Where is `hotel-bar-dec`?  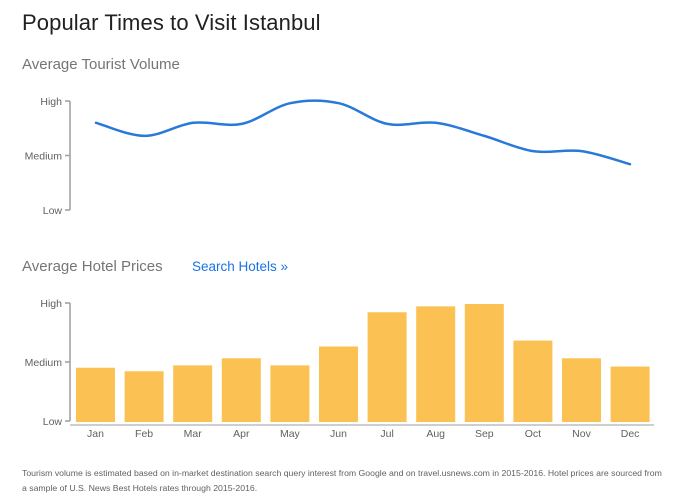 hotel-bar-dec is located at coordinates (630, 394).